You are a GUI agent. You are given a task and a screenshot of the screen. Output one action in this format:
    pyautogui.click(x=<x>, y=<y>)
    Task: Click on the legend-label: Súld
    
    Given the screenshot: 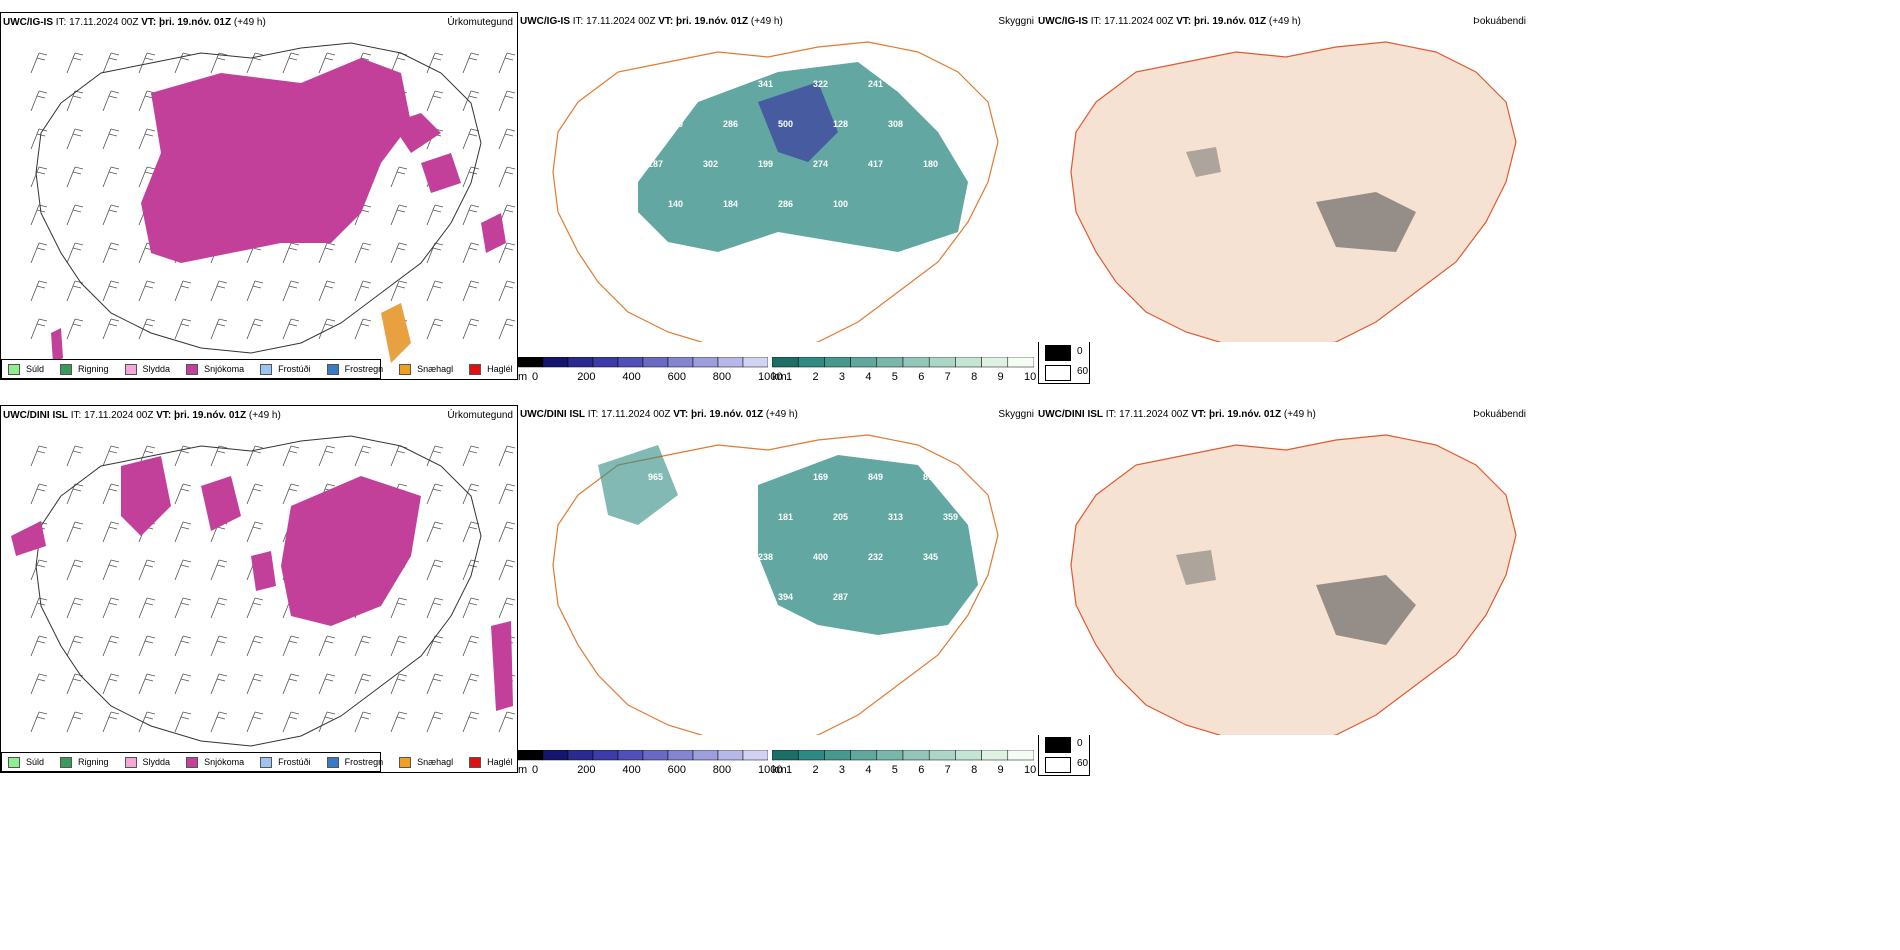 What is the action you would take?
    pyautogui.click(x=35, y=762)
    